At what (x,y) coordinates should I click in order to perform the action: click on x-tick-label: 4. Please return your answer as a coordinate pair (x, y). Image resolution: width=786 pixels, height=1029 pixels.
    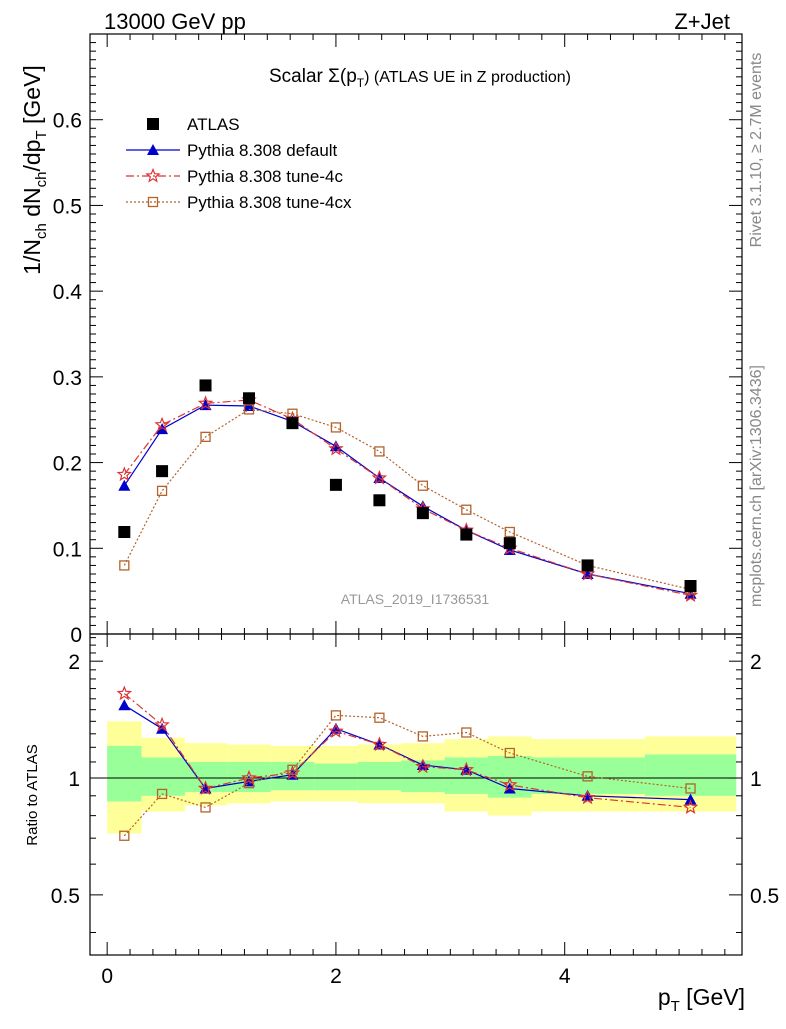
    Looking at the image, I should click on (565, 976).